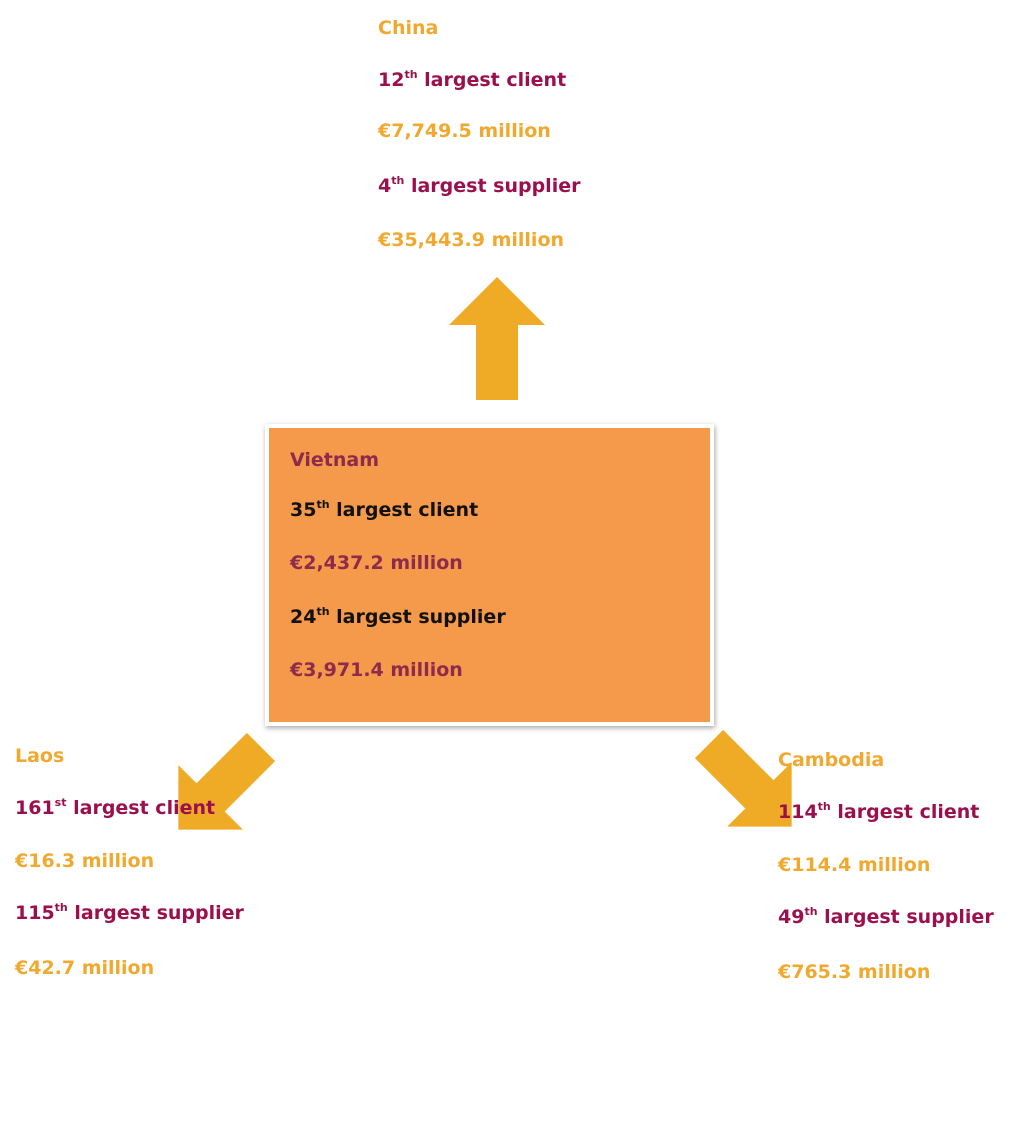 The height and width of the screenshot is (1124, 1035). I want to click on client-rank: 114th largest client, so click(878, 812).